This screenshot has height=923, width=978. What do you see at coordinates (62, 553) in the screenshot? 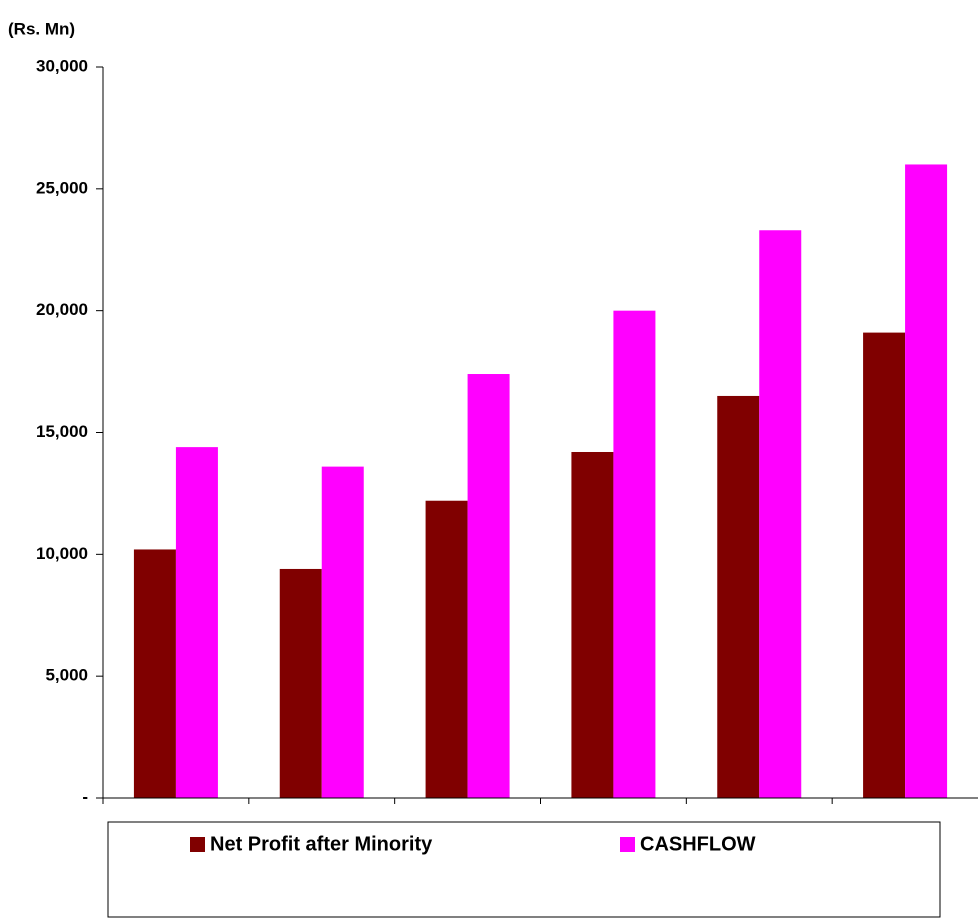
I see `y-tick-label: 10,000` at bounding box center [62, 553].